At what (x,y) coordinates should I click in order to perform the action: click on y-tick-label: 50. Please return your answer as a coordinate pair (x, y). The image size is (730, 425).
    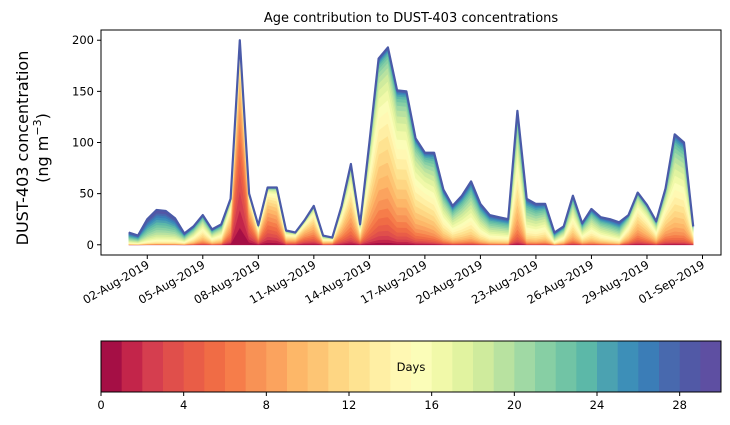
    Looking at the image, I should click on (86, 194).